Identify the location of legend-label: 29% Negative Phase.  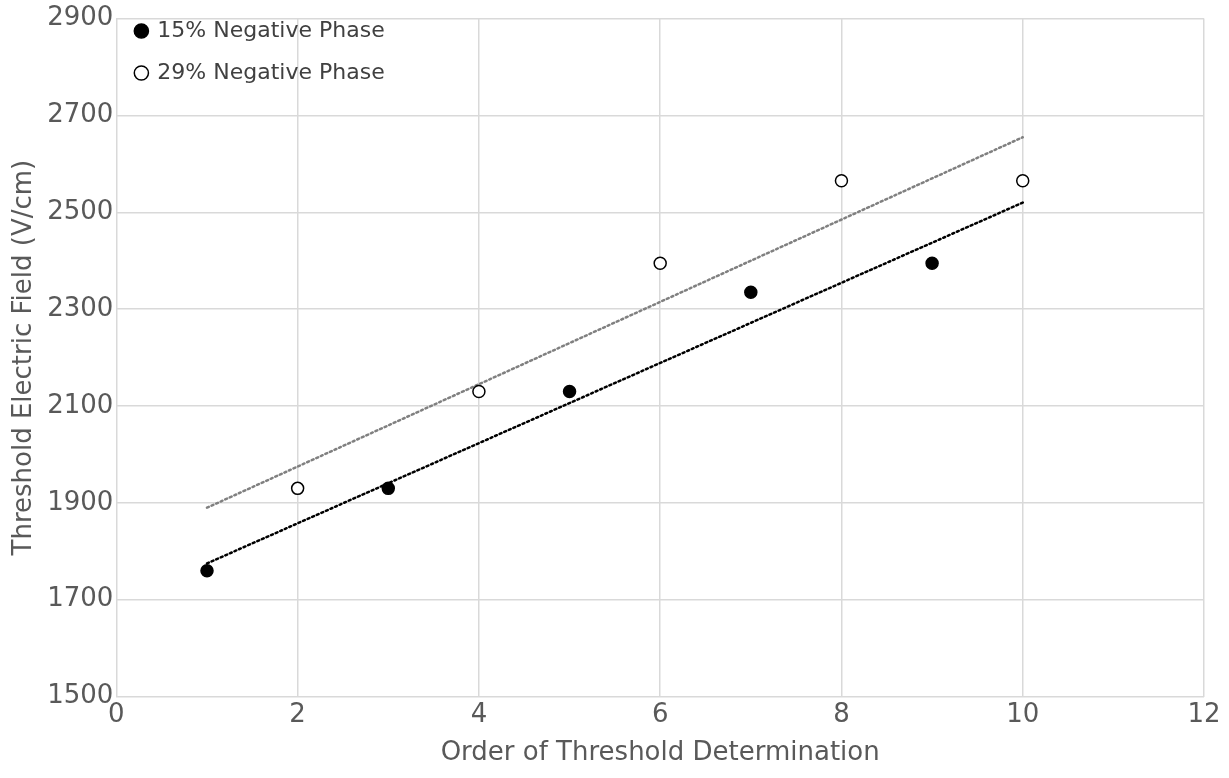
(271, 71).